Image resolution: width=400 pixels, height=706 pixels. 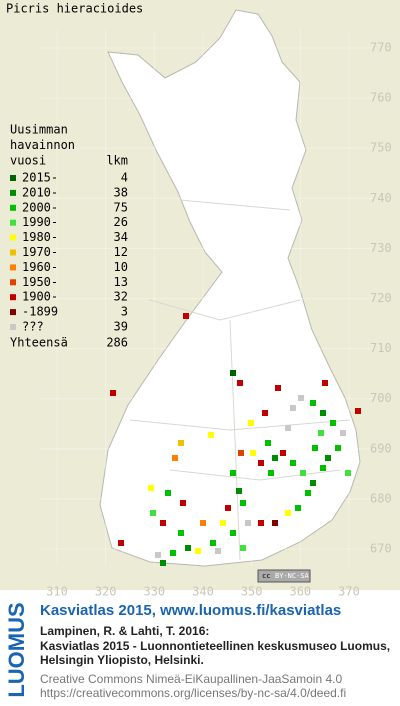 I want to click on legend-heading: havainnon, so click(x=42, y=145).